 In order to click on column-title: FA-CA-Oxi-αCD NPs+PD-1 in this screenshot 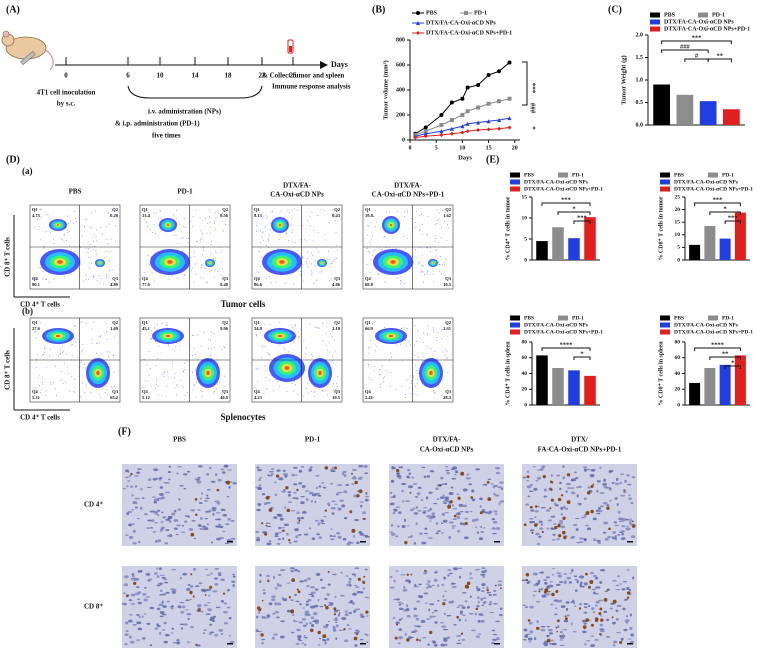, I will do `click(580, 450)`.